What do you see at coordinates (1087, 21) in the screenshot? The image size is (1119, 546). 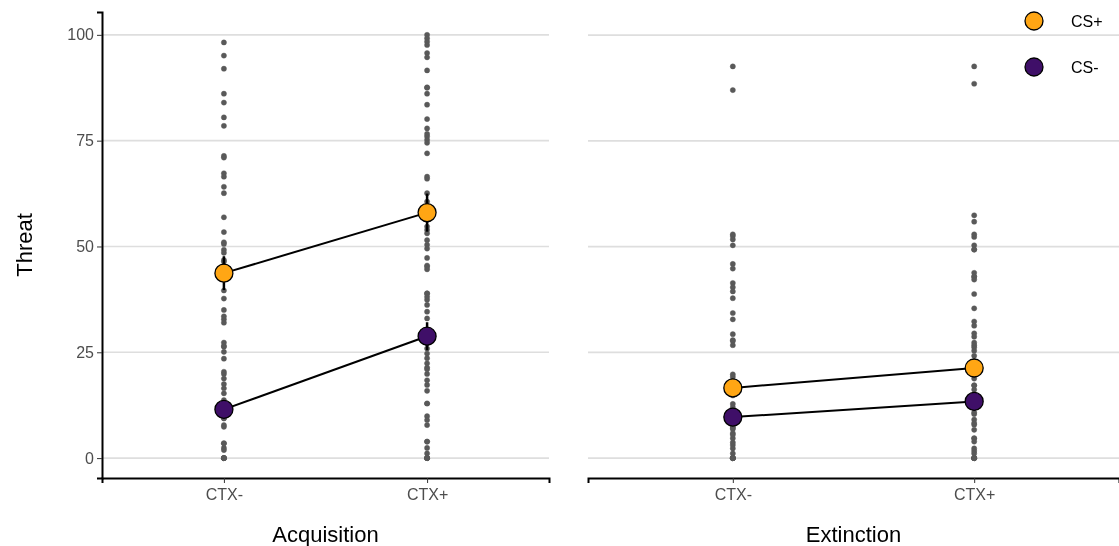 I see `legend-label: CS+` at bounding box center [1087, 21].